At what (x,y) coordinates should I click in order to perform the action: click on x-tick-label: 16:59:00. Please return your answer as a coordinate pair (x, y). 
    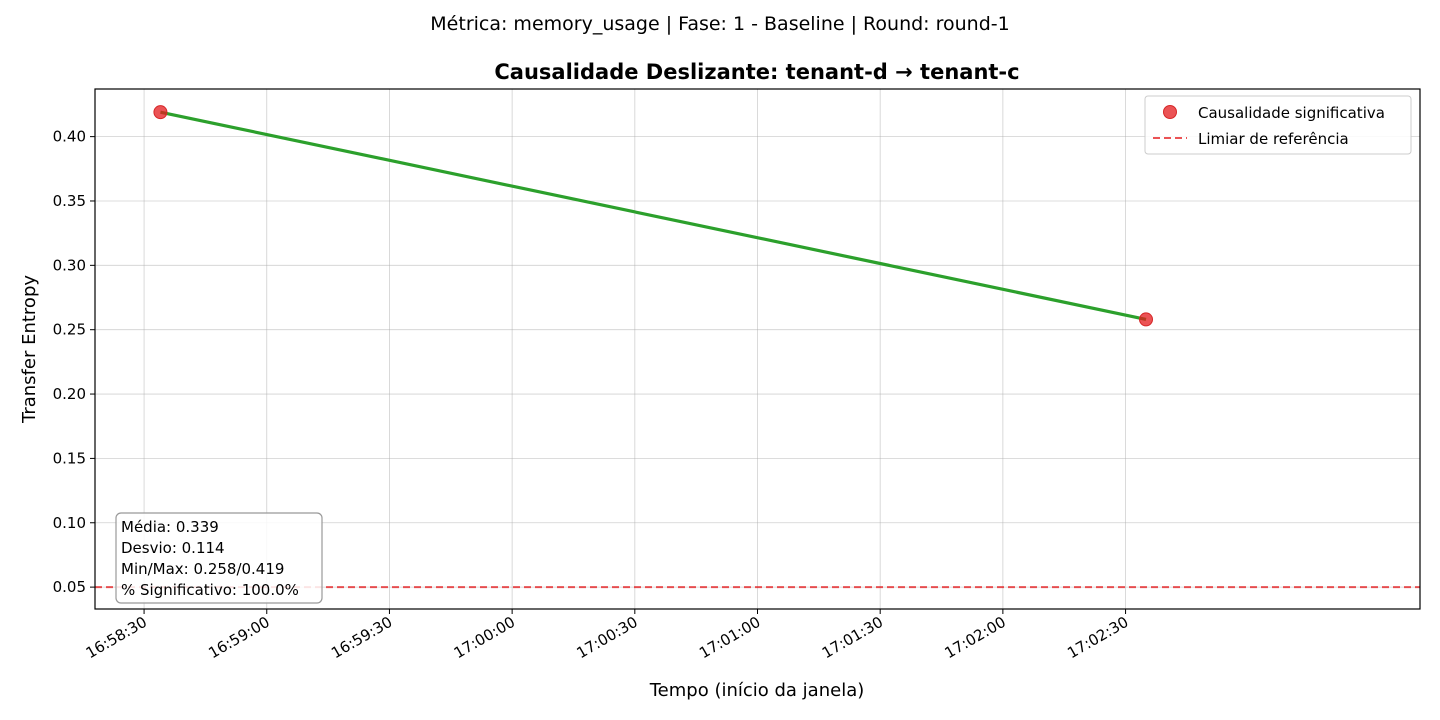
    Looking at the image, I should click on (238, 637).